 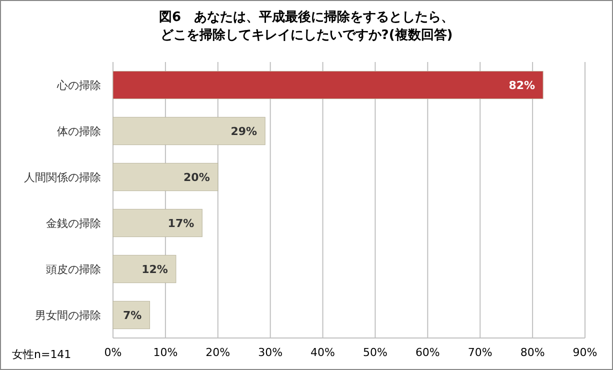 What do you see at coordinates (323, 352) in the screenshot?
I see `x-tick-label: 40%` at bounding box center [323, 352].